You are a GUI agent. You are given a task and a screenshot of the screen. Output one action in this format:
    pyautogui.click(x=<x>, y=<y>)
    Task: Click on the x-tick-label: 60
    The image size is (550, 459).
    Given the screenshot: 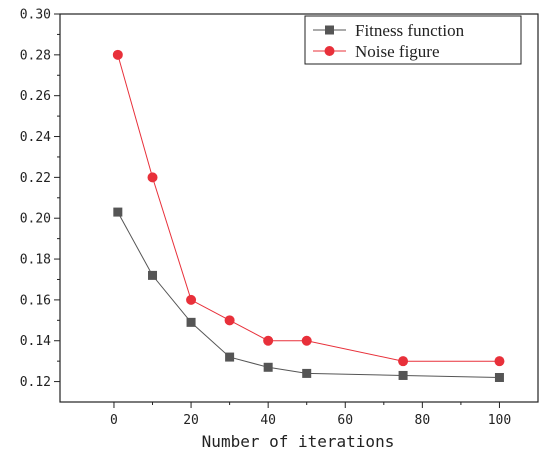 What is the action you would take?
    pyautogui.click(x=345, y=420)
    